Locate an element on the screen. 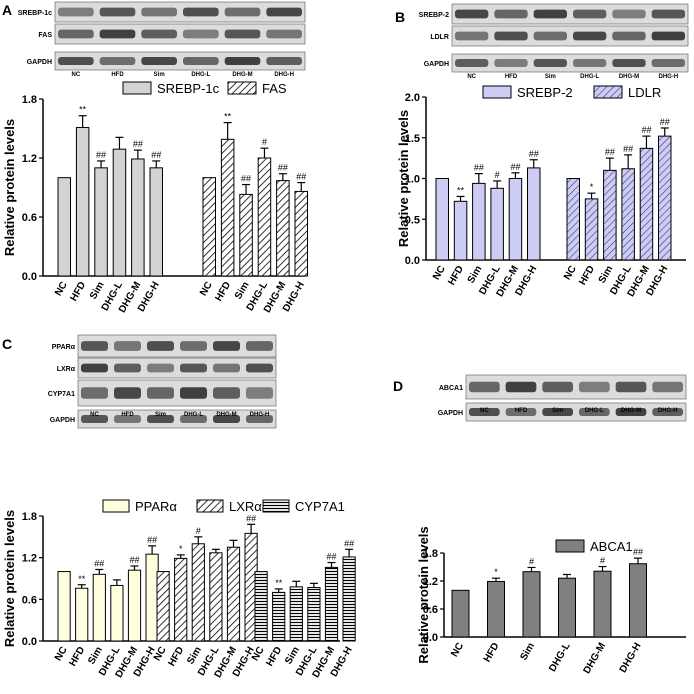  x-tick-label: DHG-H is located at coordinates (631, 658).